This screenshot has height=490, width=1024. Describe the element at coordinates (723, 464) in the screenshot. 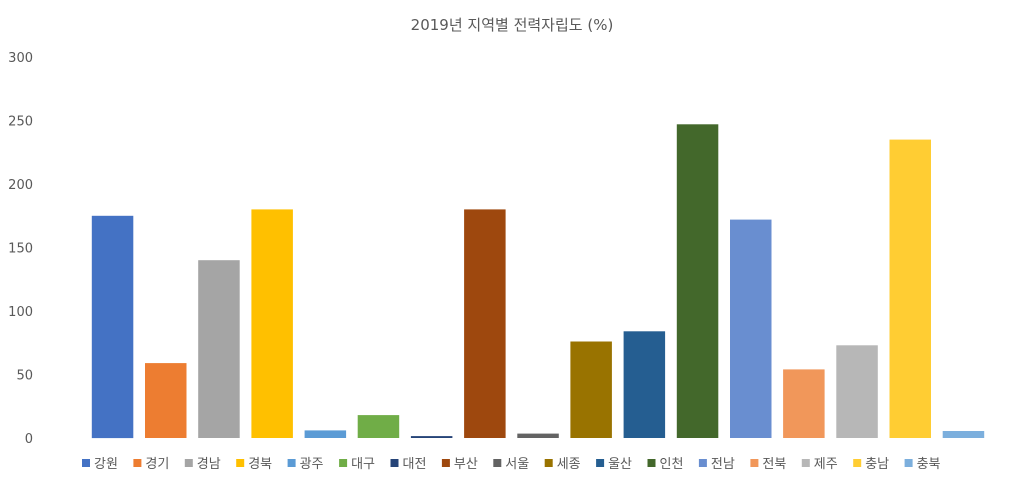

I see `legend-label: 전남` at that location.